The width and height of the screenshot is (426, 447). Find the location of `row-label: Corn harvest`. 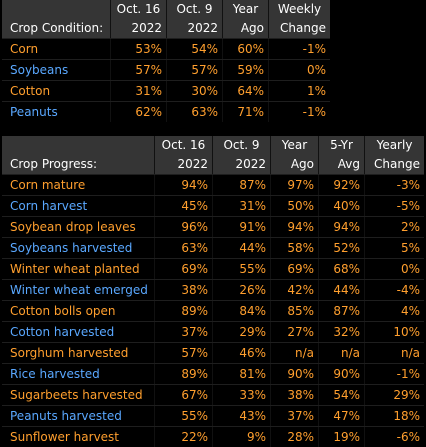

row-label: Corn harvest is located at coordinates (49, 206).